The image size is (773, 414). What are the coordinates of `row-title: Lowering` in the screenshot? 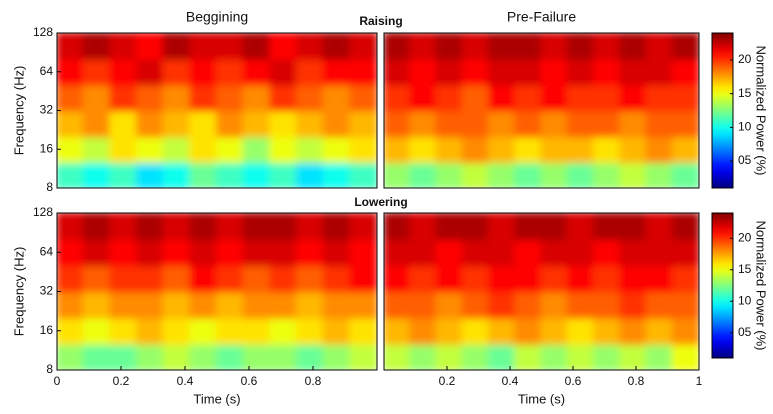 It's located at (380, 202).